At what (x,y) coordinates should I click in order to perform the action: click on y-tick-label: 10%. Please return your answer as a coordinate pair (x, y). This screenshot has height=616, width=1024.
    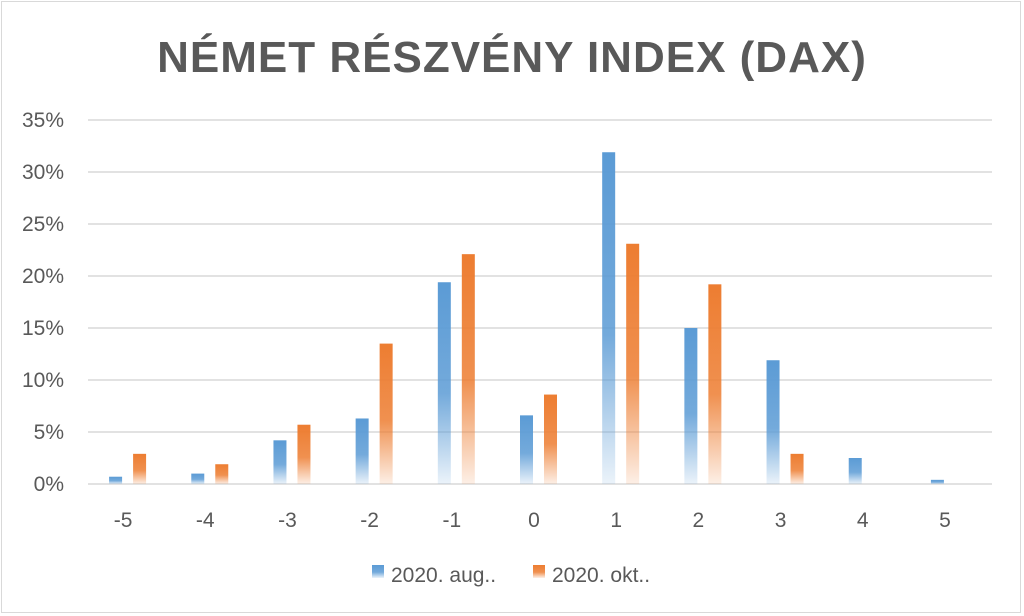
    Looking at the image, I should click on (43, 380).